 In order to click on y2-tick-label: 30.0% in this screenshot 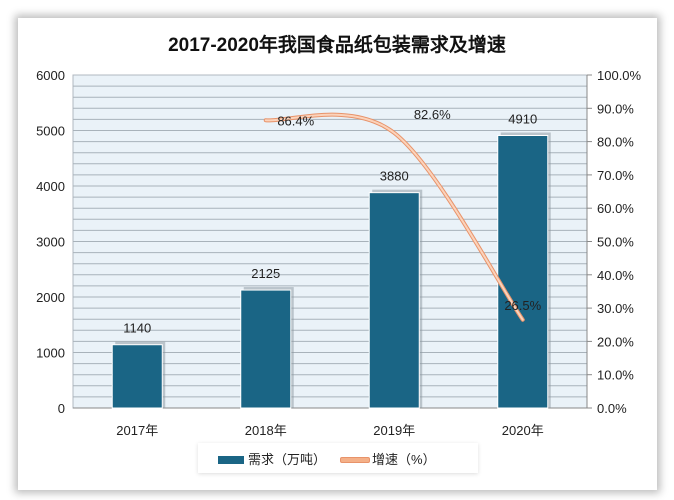, I will do `click(615, 308)`.